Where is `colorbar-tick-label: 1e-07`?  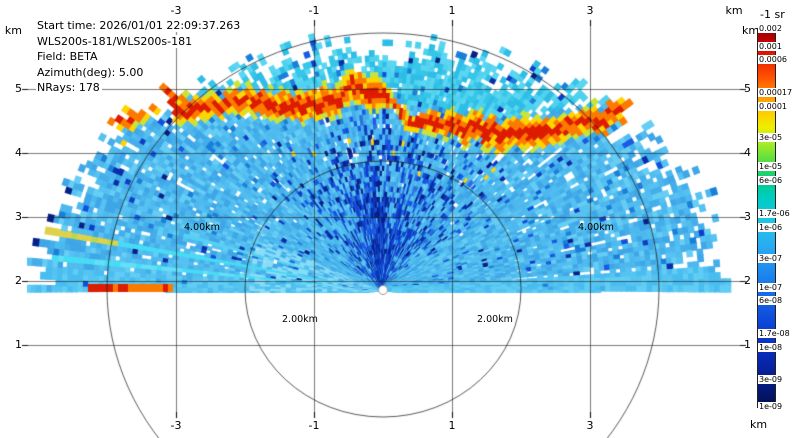 colorbar-tick-label: 1e-07 is located at coordinates (771, 287).